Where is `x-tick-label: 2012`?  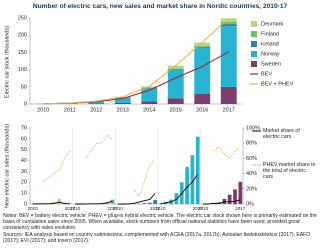
x-tick-label: 2012 is located at coordinates (96, 110).